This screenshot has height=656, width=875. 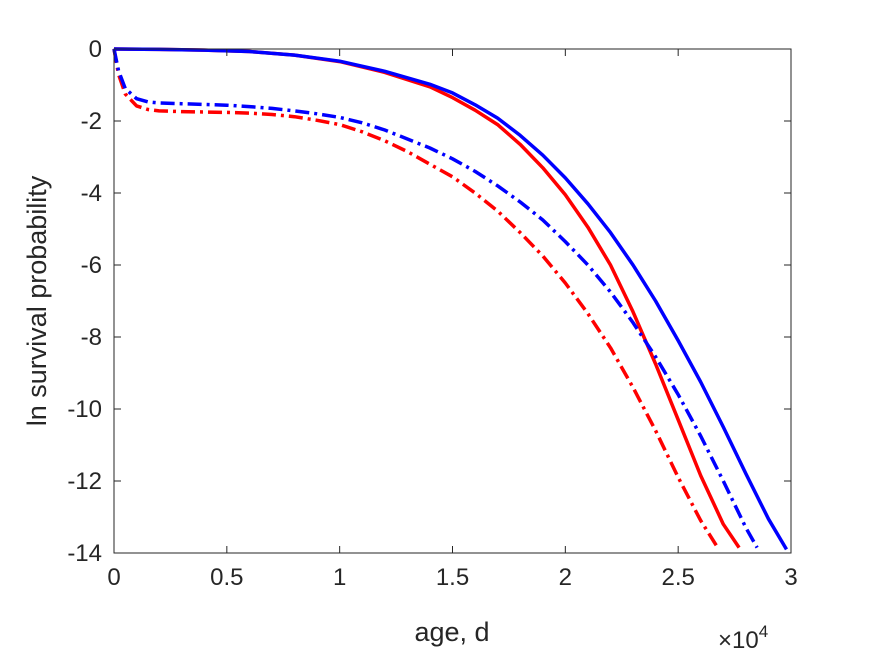 What do you see at coordinates (91, 265) in the screenshot?
I see `y-tick-label: -6` at bounding box center [91, 265].